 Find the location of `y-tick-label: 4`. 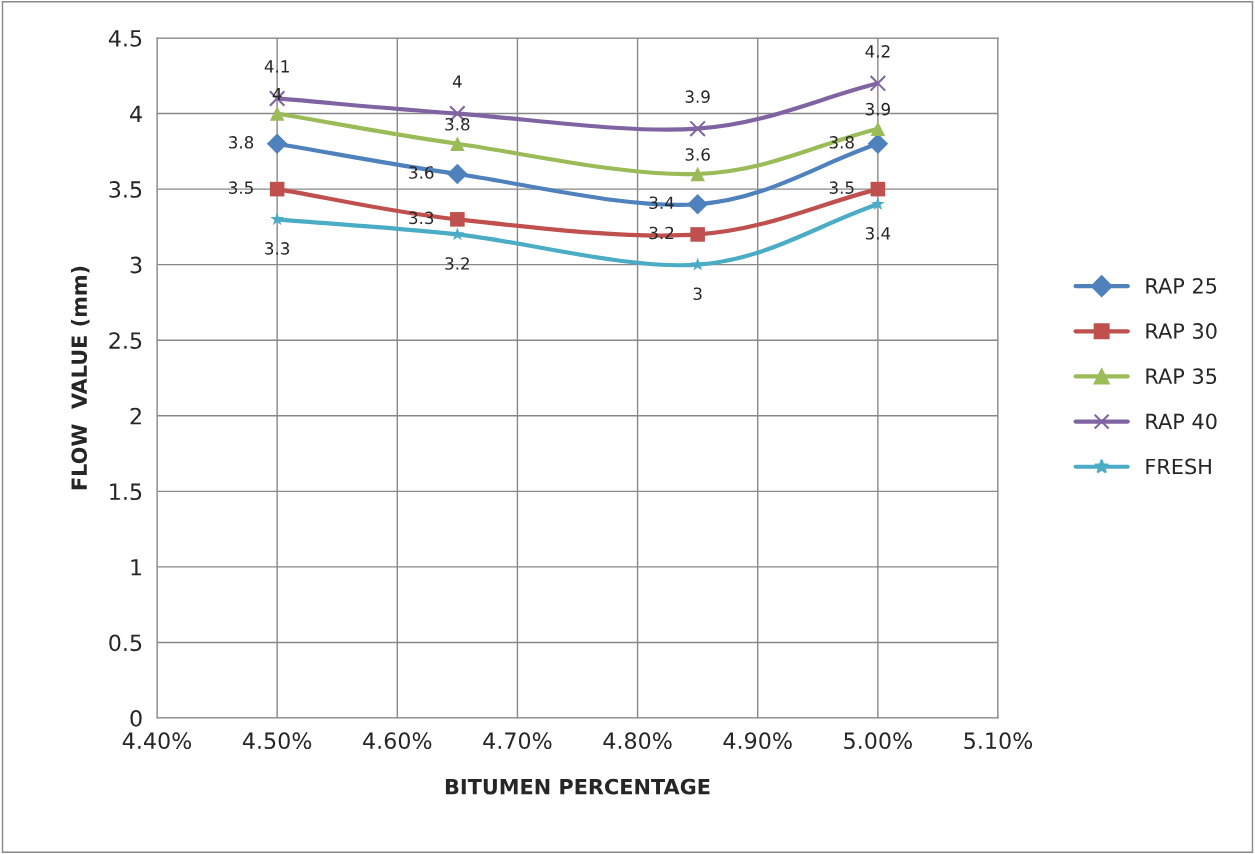

y-tick-label: 4 is located at coordinates (136, 113).